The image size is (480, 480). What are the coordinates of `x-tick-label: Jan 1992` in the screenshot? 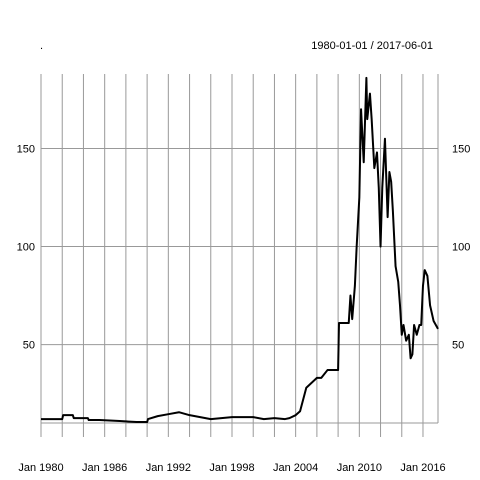 It's located at (168, 468).